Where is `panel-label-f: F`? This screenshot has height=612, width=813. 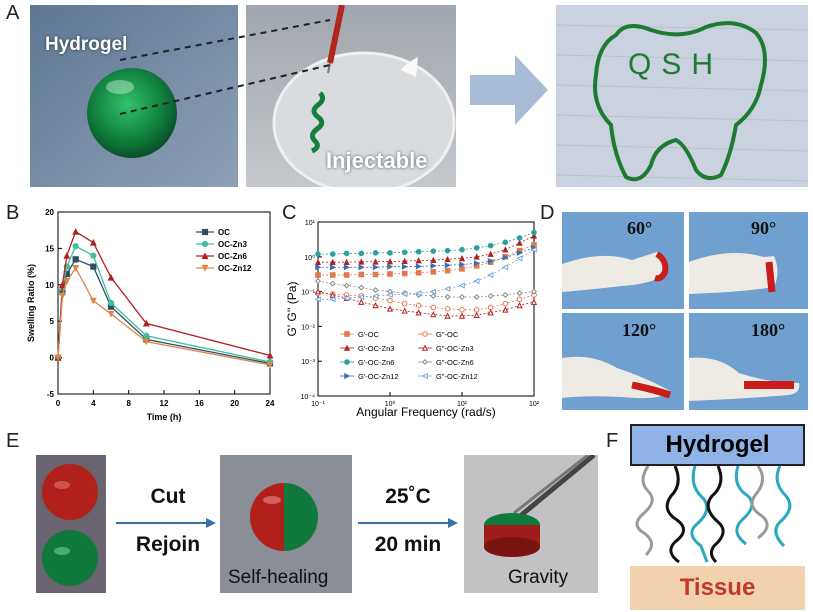 panel-label-f: F is located at coordinates (612, 441).